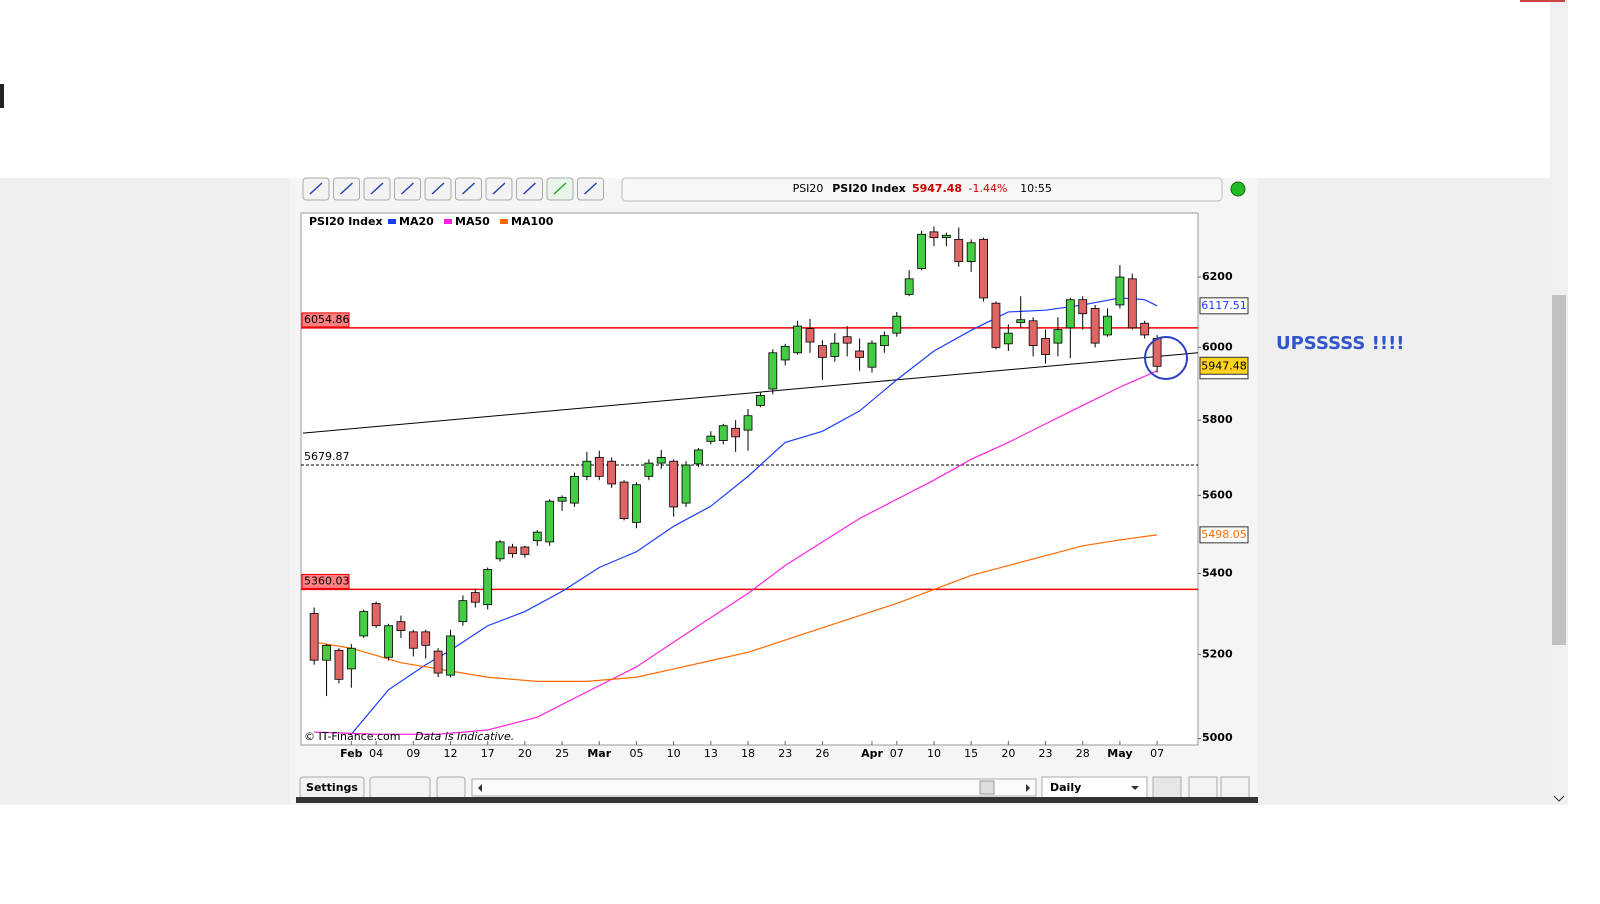 Image resolution: width=1600 pixels, height=904 pixels. What do you see at coordinates (872, 753) in the screenshot?
I see `x-tick-label: Apr` at bounding box center [872, 753].